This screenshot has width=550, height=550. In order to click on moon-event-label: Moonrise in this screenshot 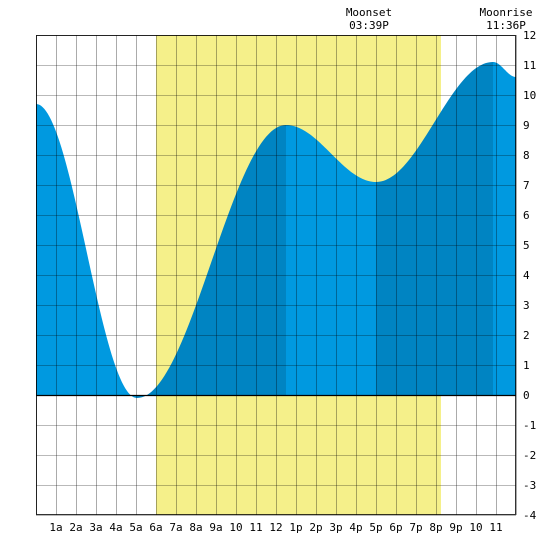, I will do `click(506, 12)`.